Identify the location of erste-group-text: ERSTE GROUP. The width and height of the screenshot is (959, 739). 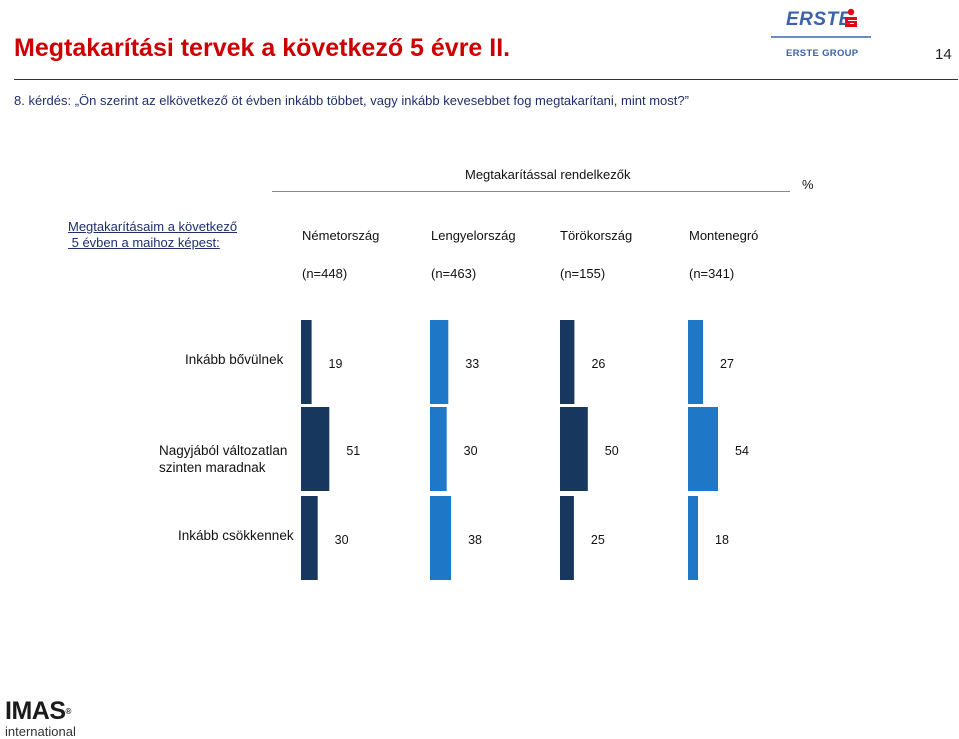
(822, 53).